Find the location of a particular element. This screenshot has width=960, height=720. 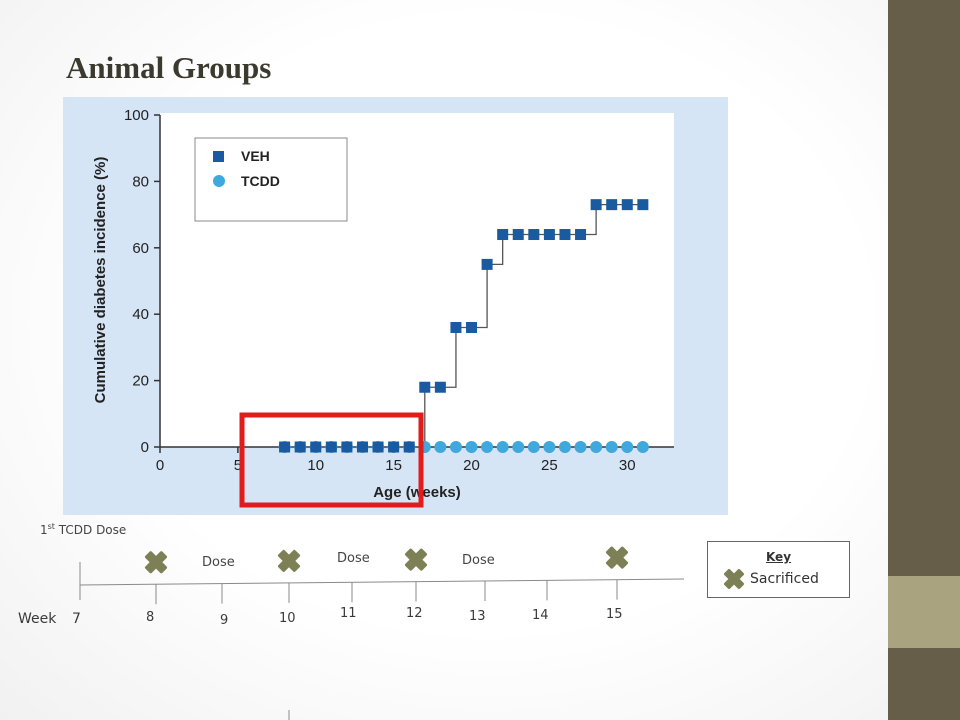

key-sacrificed-label: Sacrificed is located at coordinates (784, 579).